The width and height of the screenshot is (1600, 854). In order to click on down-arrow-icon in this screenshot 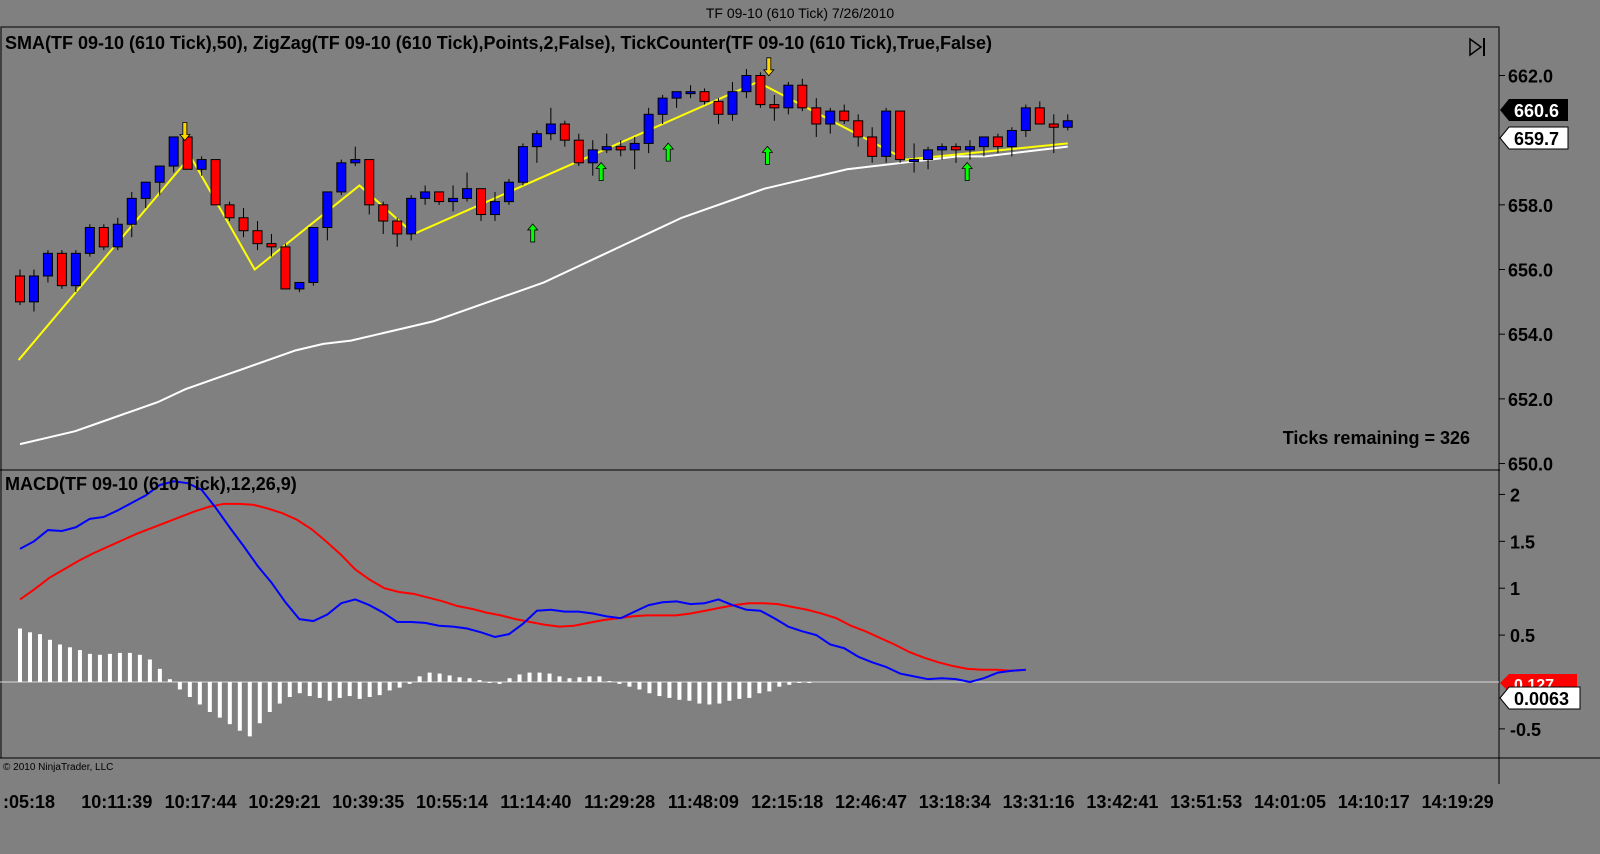, I will do `click(768, 67)`.